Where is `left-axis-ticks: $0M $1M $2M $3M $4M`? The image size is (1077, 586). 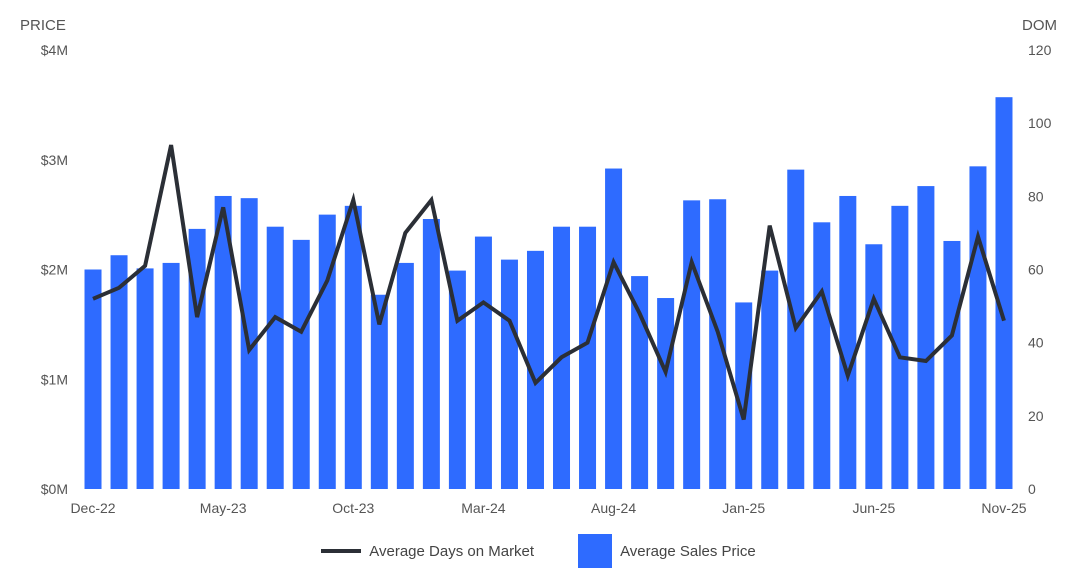 left-axis-ticks: $0M $1M $2M $3M $4M is located at coordinates (54, 269).